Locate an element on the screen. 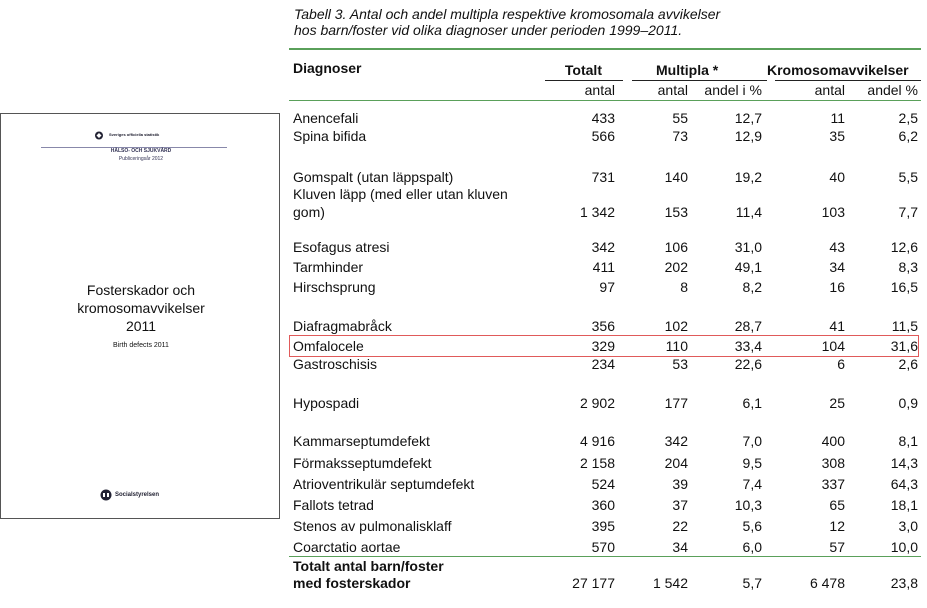  row-kromosom-antal: 308 is located at coordinates (833, 463).